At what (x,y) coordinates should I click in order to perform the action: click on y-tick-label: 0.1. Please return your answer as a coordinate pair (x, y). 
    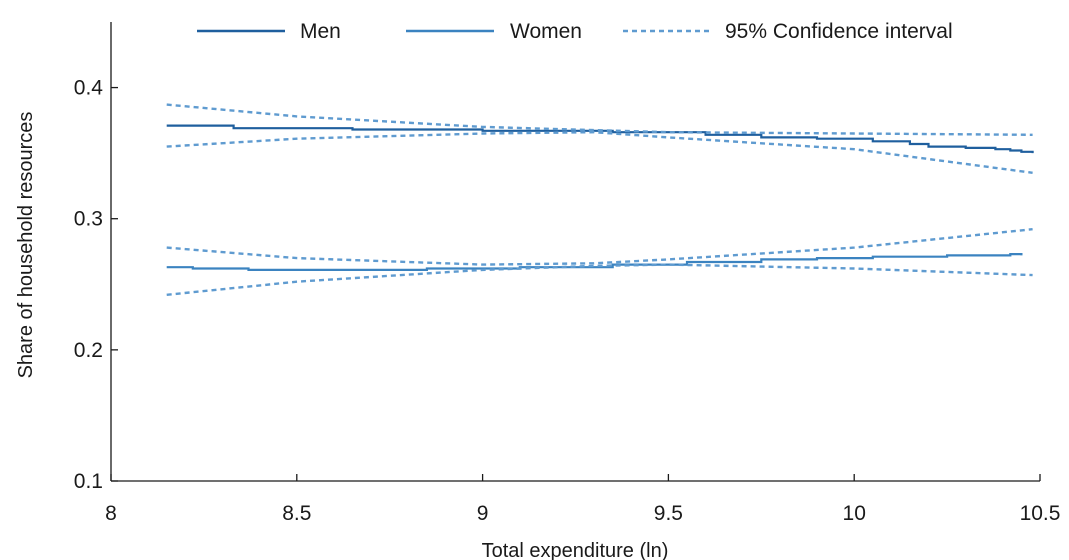
    Looking at the image, I should click on (88, 481).